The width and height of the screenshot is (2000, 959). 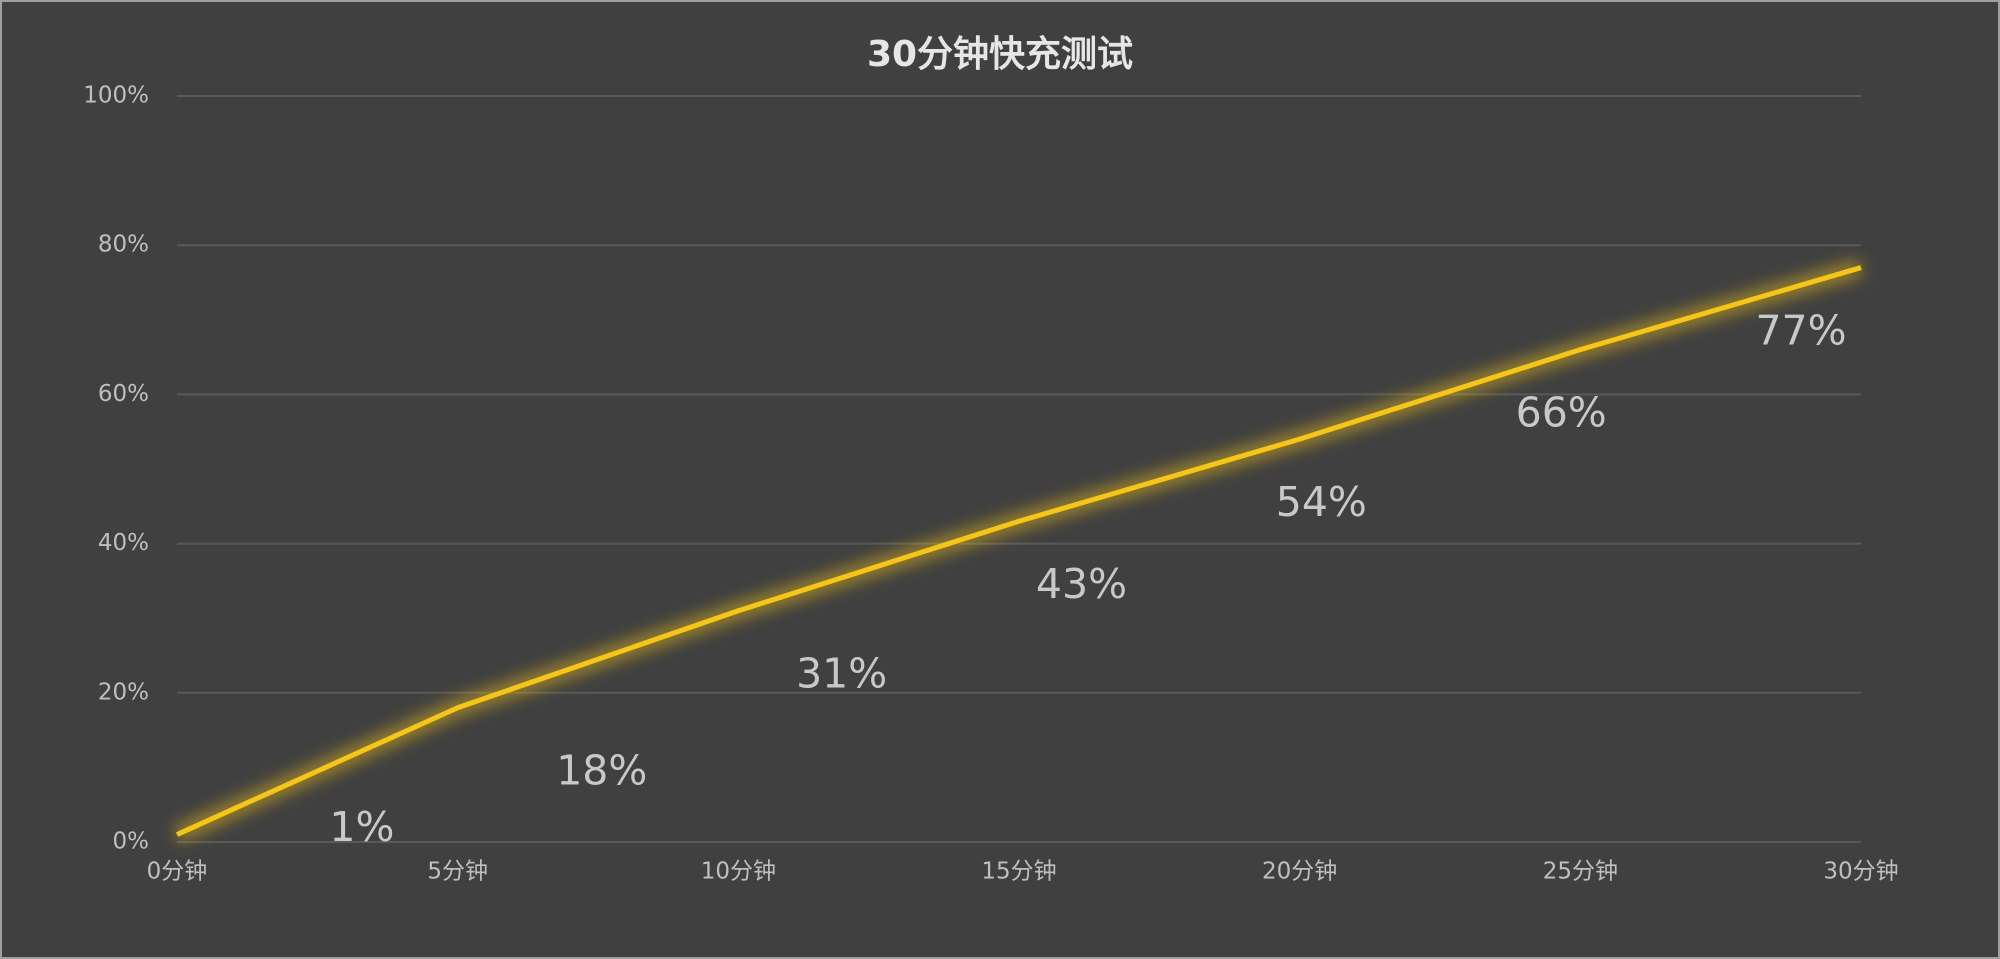 What do you see at coordinates (1081, 584) in the screenshot?
I see `value-label: 43%` at bounding box center [1081, 584].